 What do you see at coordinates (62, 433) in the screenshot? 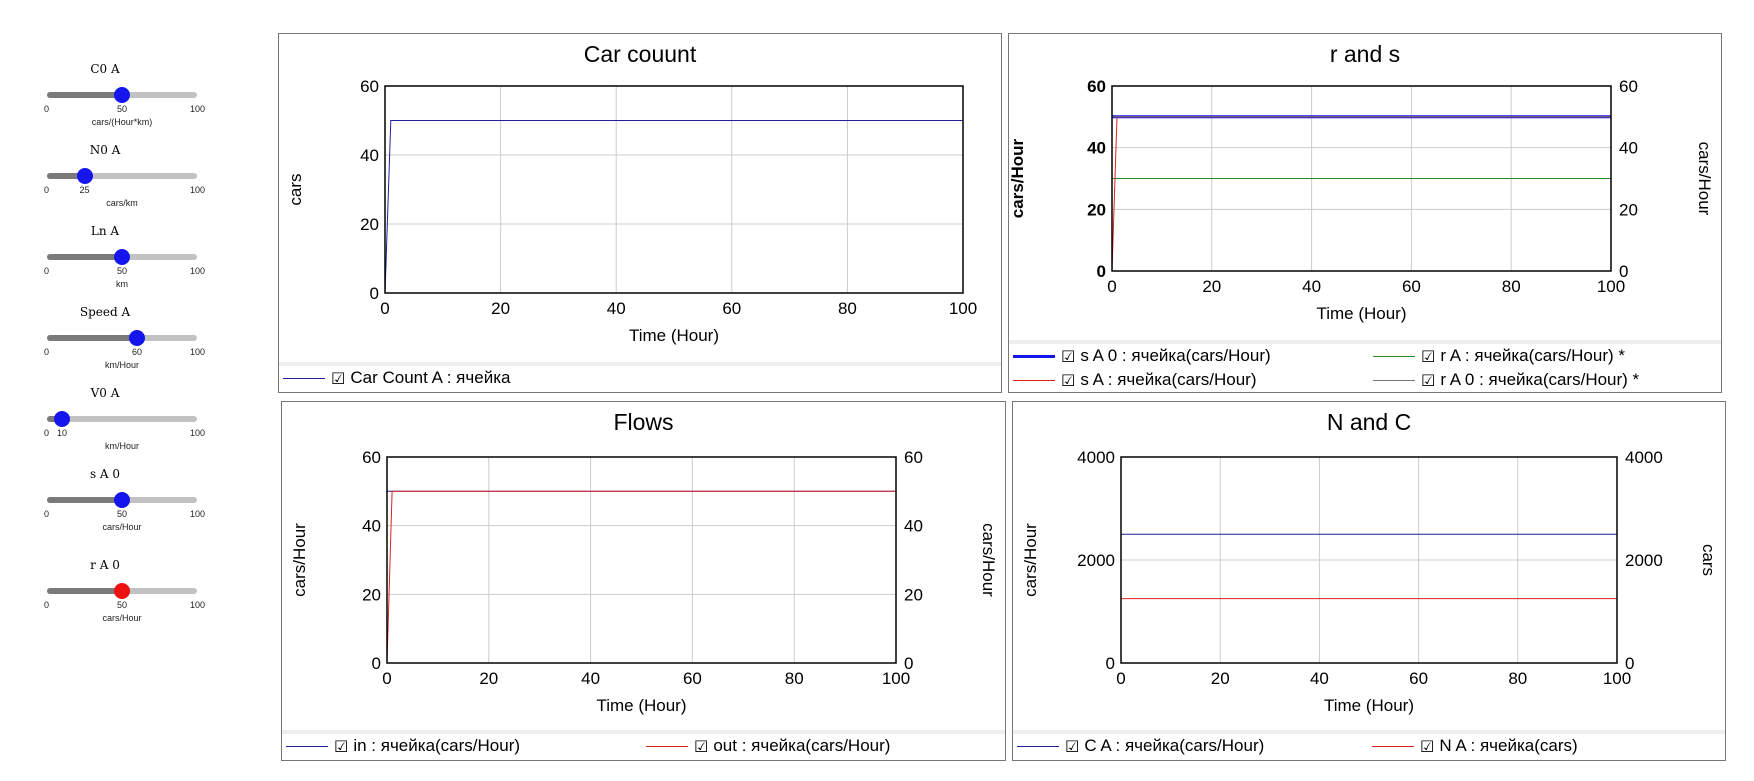
I see `slider-mid-label: 10` at bounding box center [62, 433].